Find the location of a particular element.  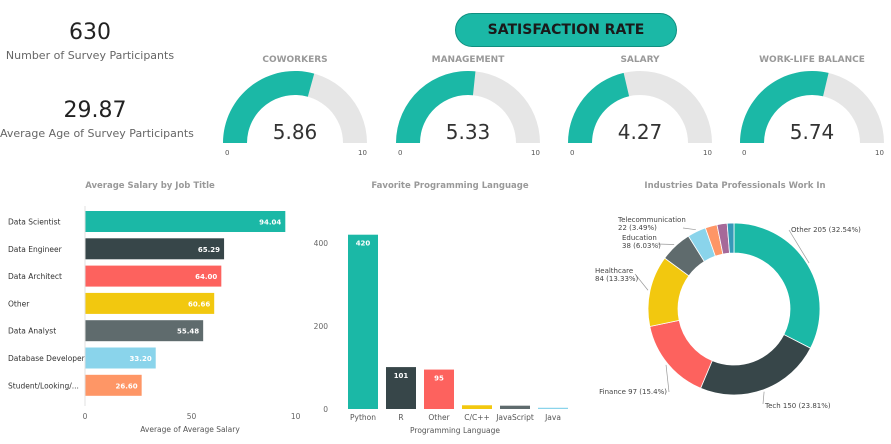

gauge-management: MANAGEMENT 5.33 0 10 is located at coordinates (468, 107).